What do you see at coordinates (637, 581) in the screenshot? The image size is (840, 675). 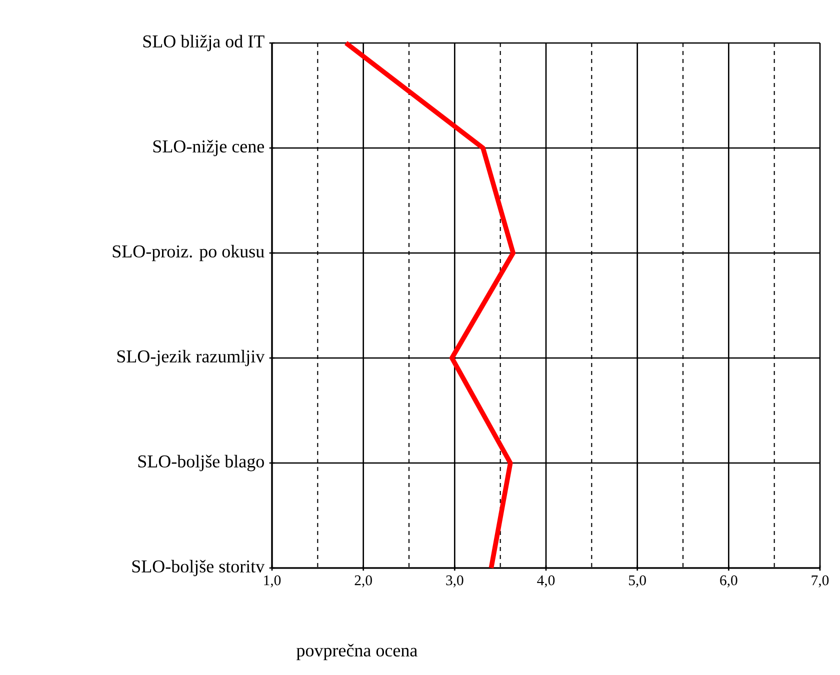 I see `x-tick-label: 5,0` at bounding box center [637, 581].